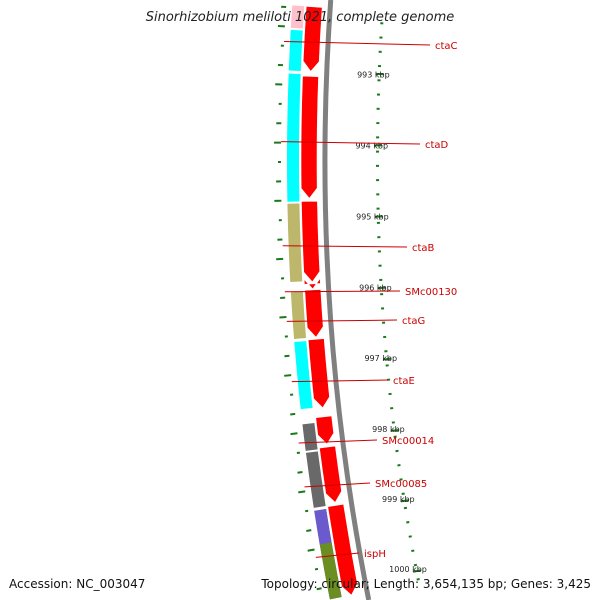  I want to click on cog-track, so click(314, 302).